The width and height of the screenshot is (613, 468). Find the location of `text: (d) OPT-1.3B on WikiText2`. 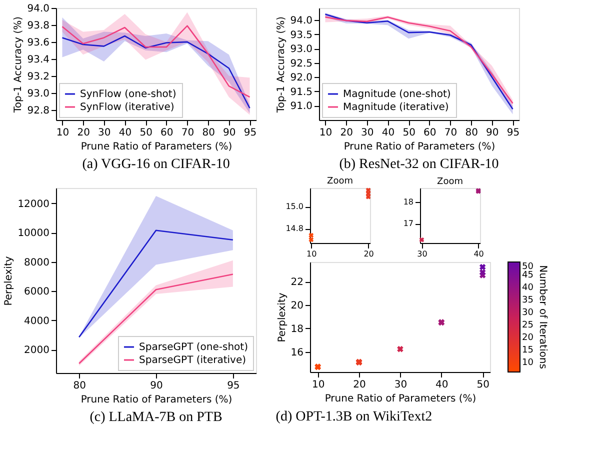

text: (d) OPT-1.3B on WikiText2 is located at coordinates (354, 417).